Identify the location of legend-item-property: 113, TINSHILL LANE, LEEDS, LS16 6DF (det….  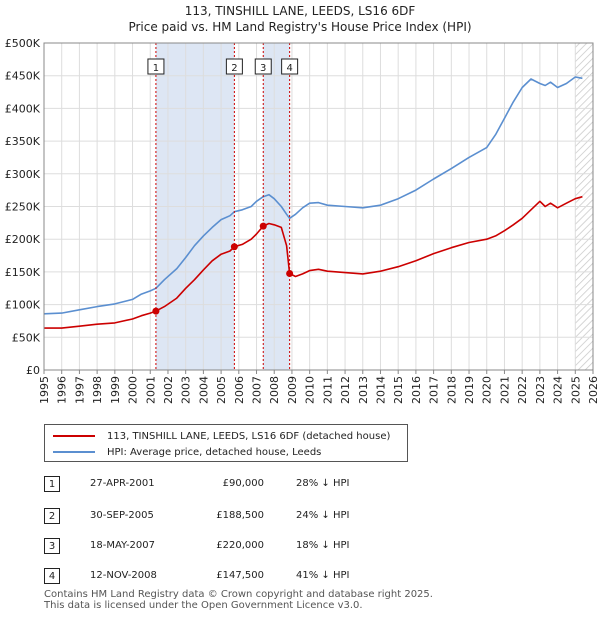
(221, 436).